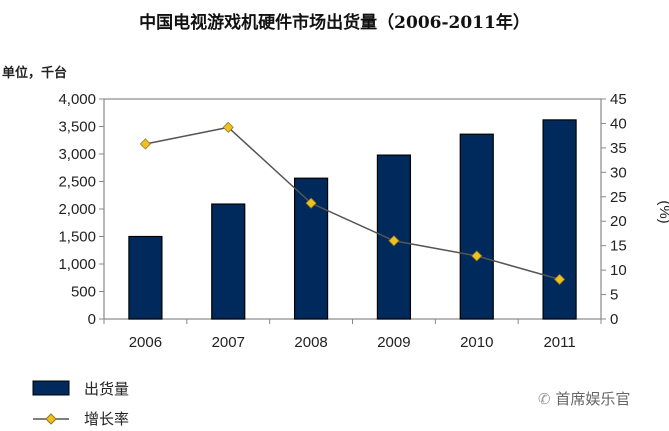 This screenshot has height=431, width=669. Describe the element at coordinates (92, 319) in the screenshot. I see `left-tick-label: 0` at that location.